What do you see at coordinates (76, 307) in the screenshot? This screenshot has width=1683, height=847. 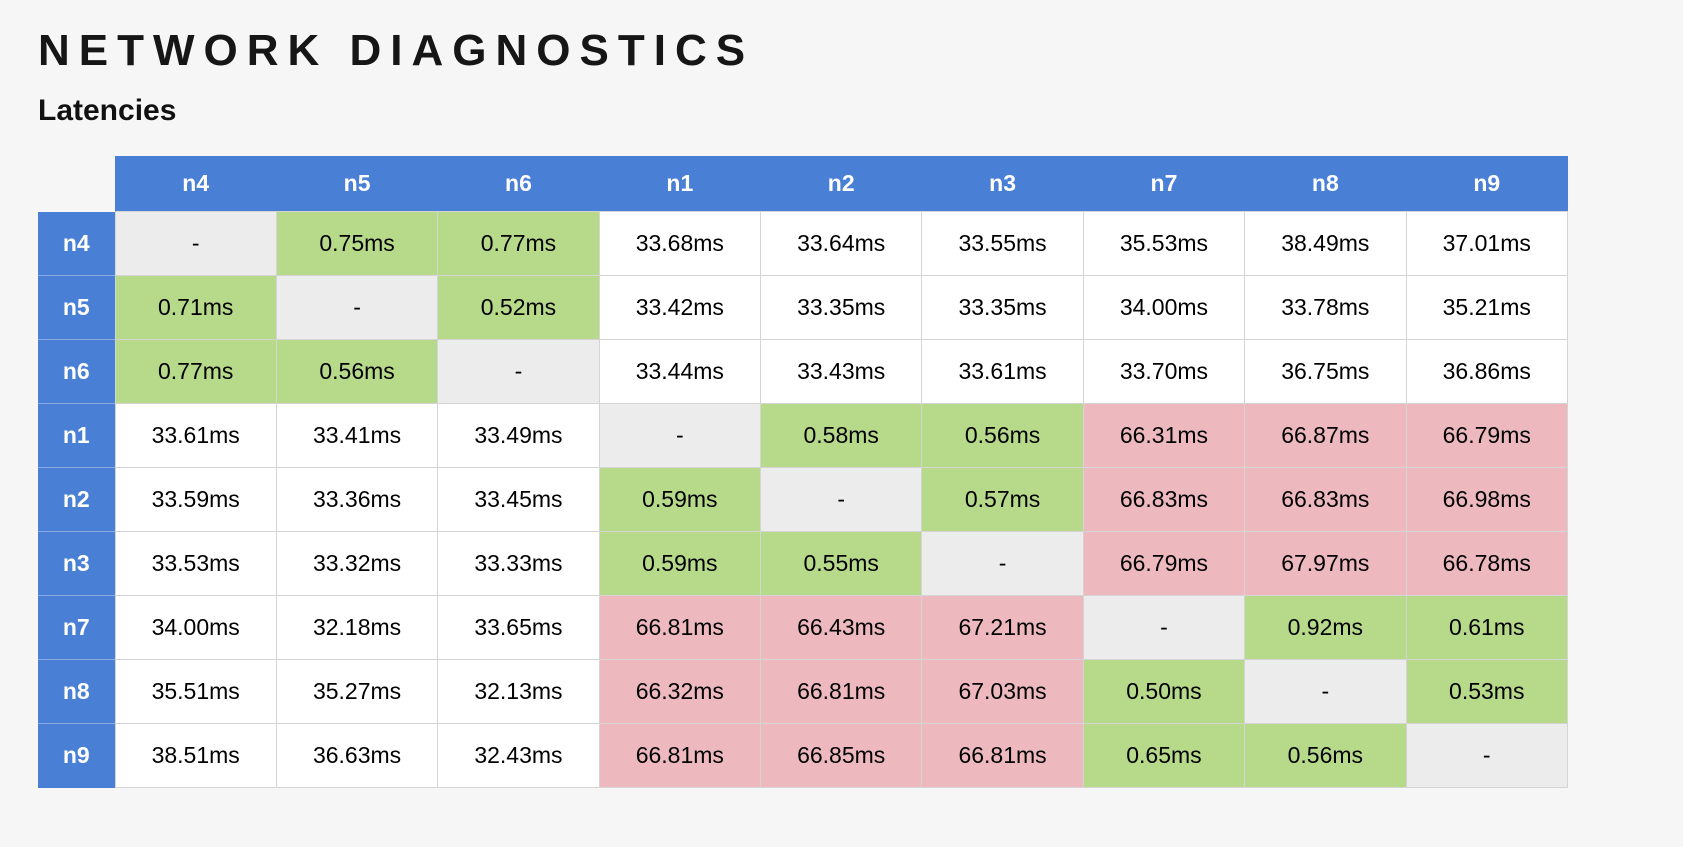 I see `row-header-n5: n5` at bounding box center [76, 307].